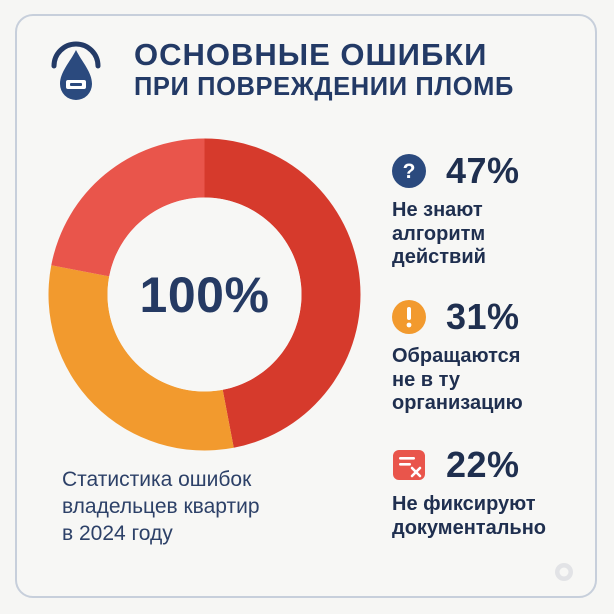  I want to click on stat-desc-line: Обращаются, so click(456, 356).